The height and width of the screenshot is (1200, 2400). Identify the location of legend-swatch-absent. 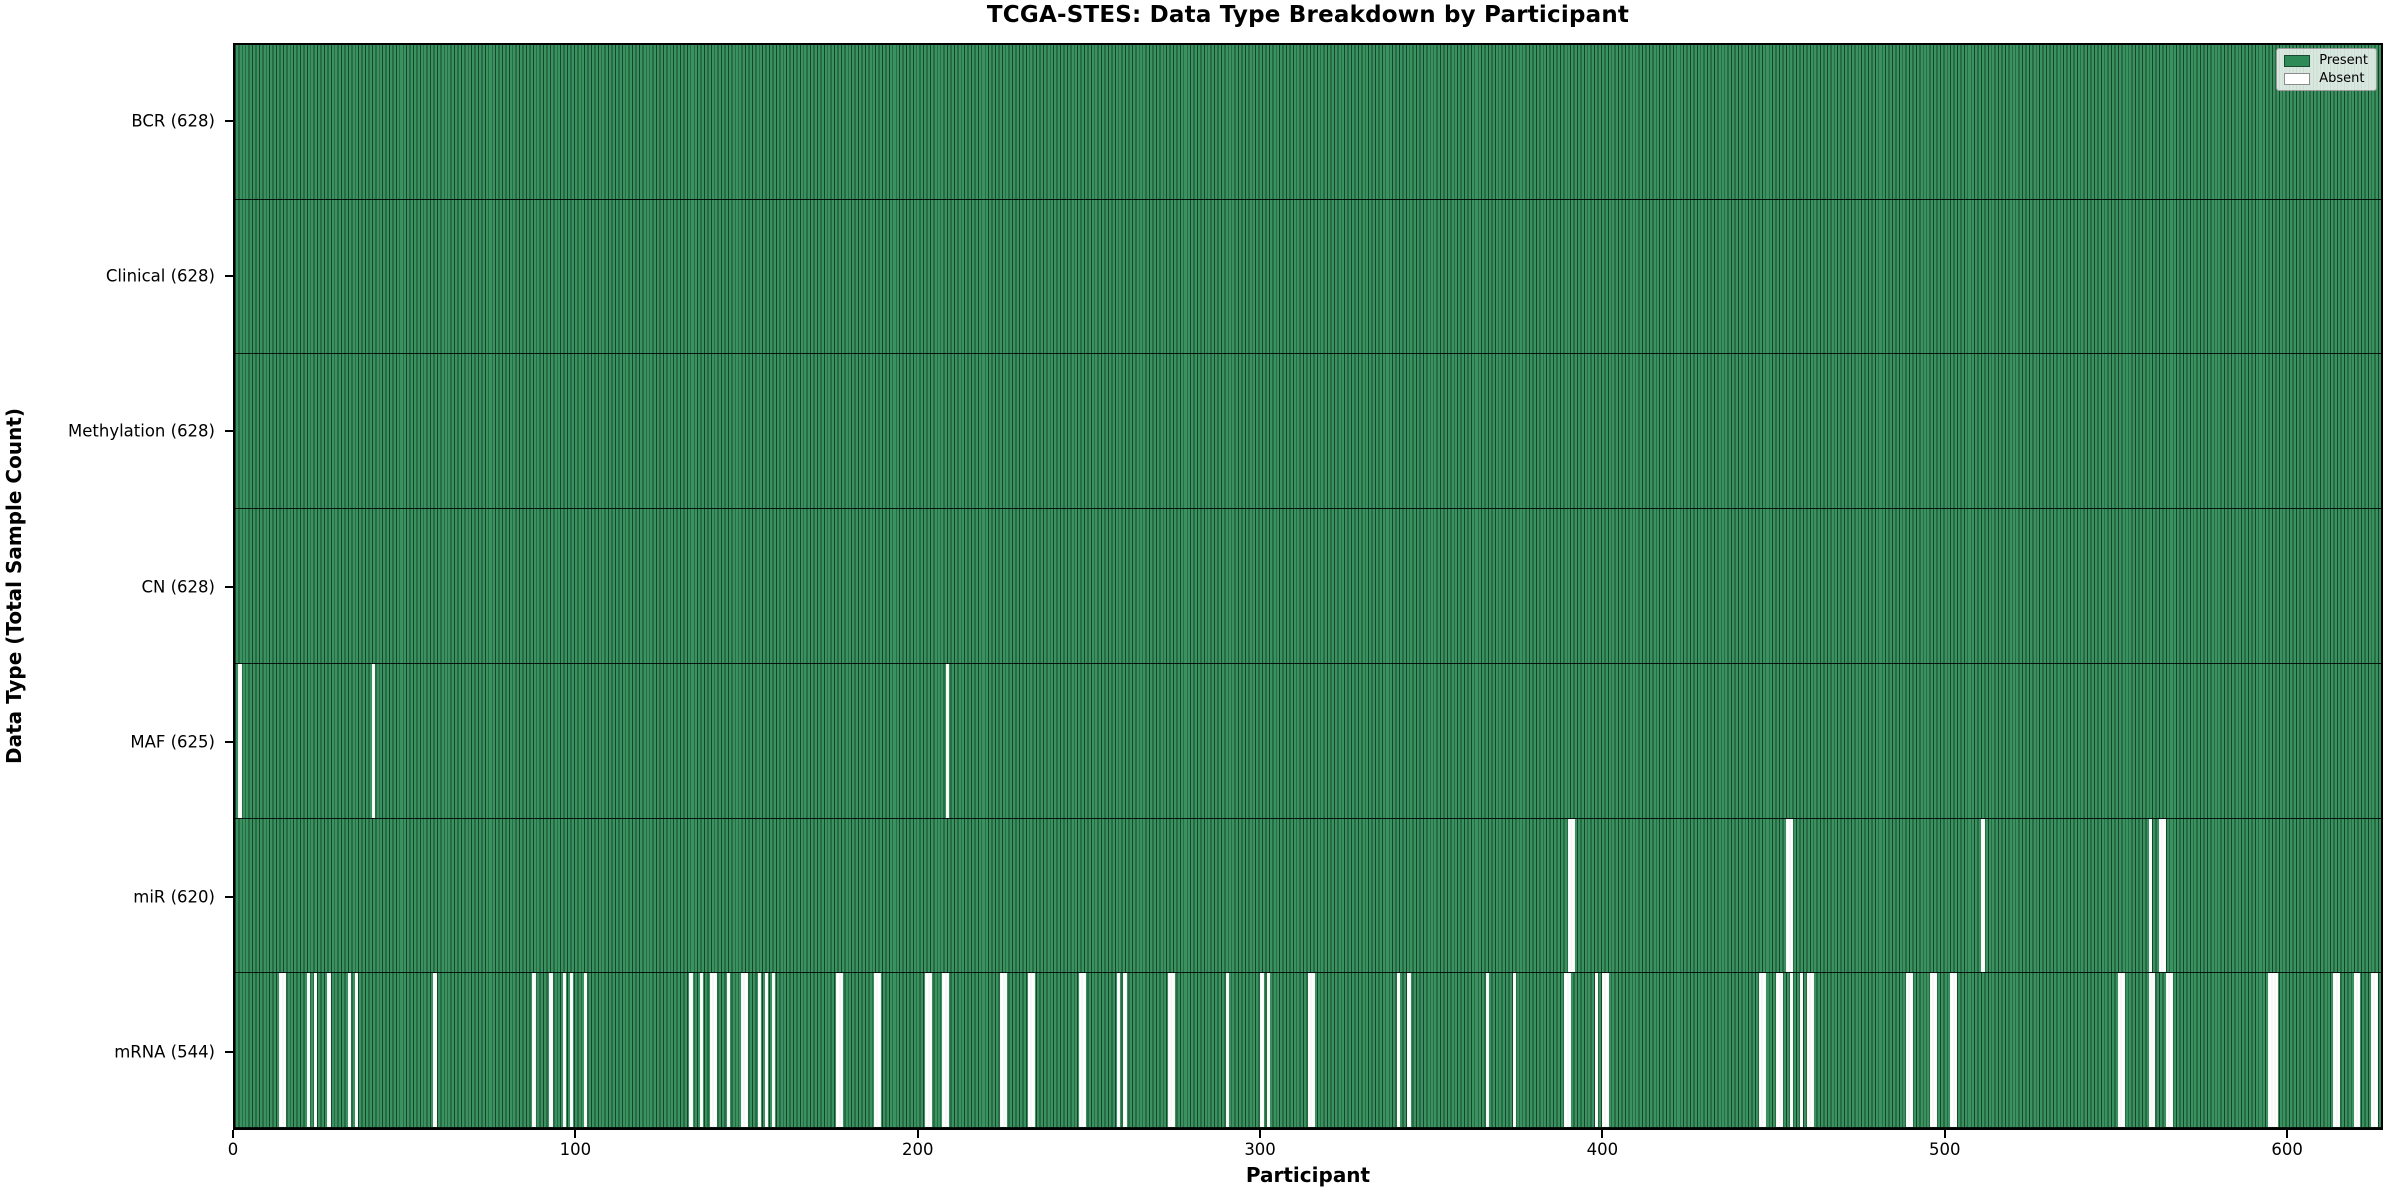
(2297, 78).